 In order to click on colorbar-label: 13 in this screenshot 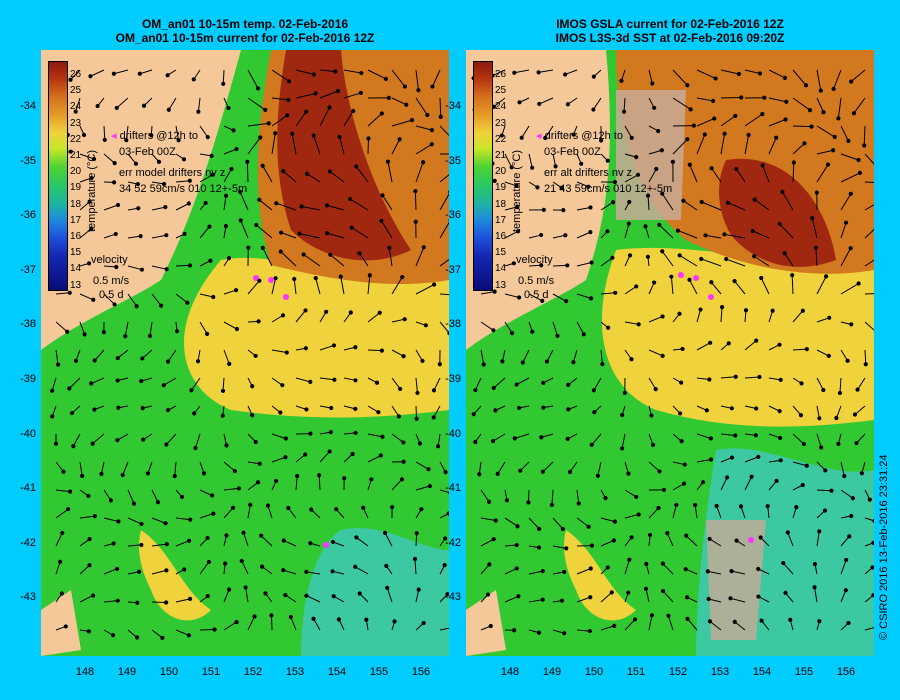, I will do `click(501, 285)`.